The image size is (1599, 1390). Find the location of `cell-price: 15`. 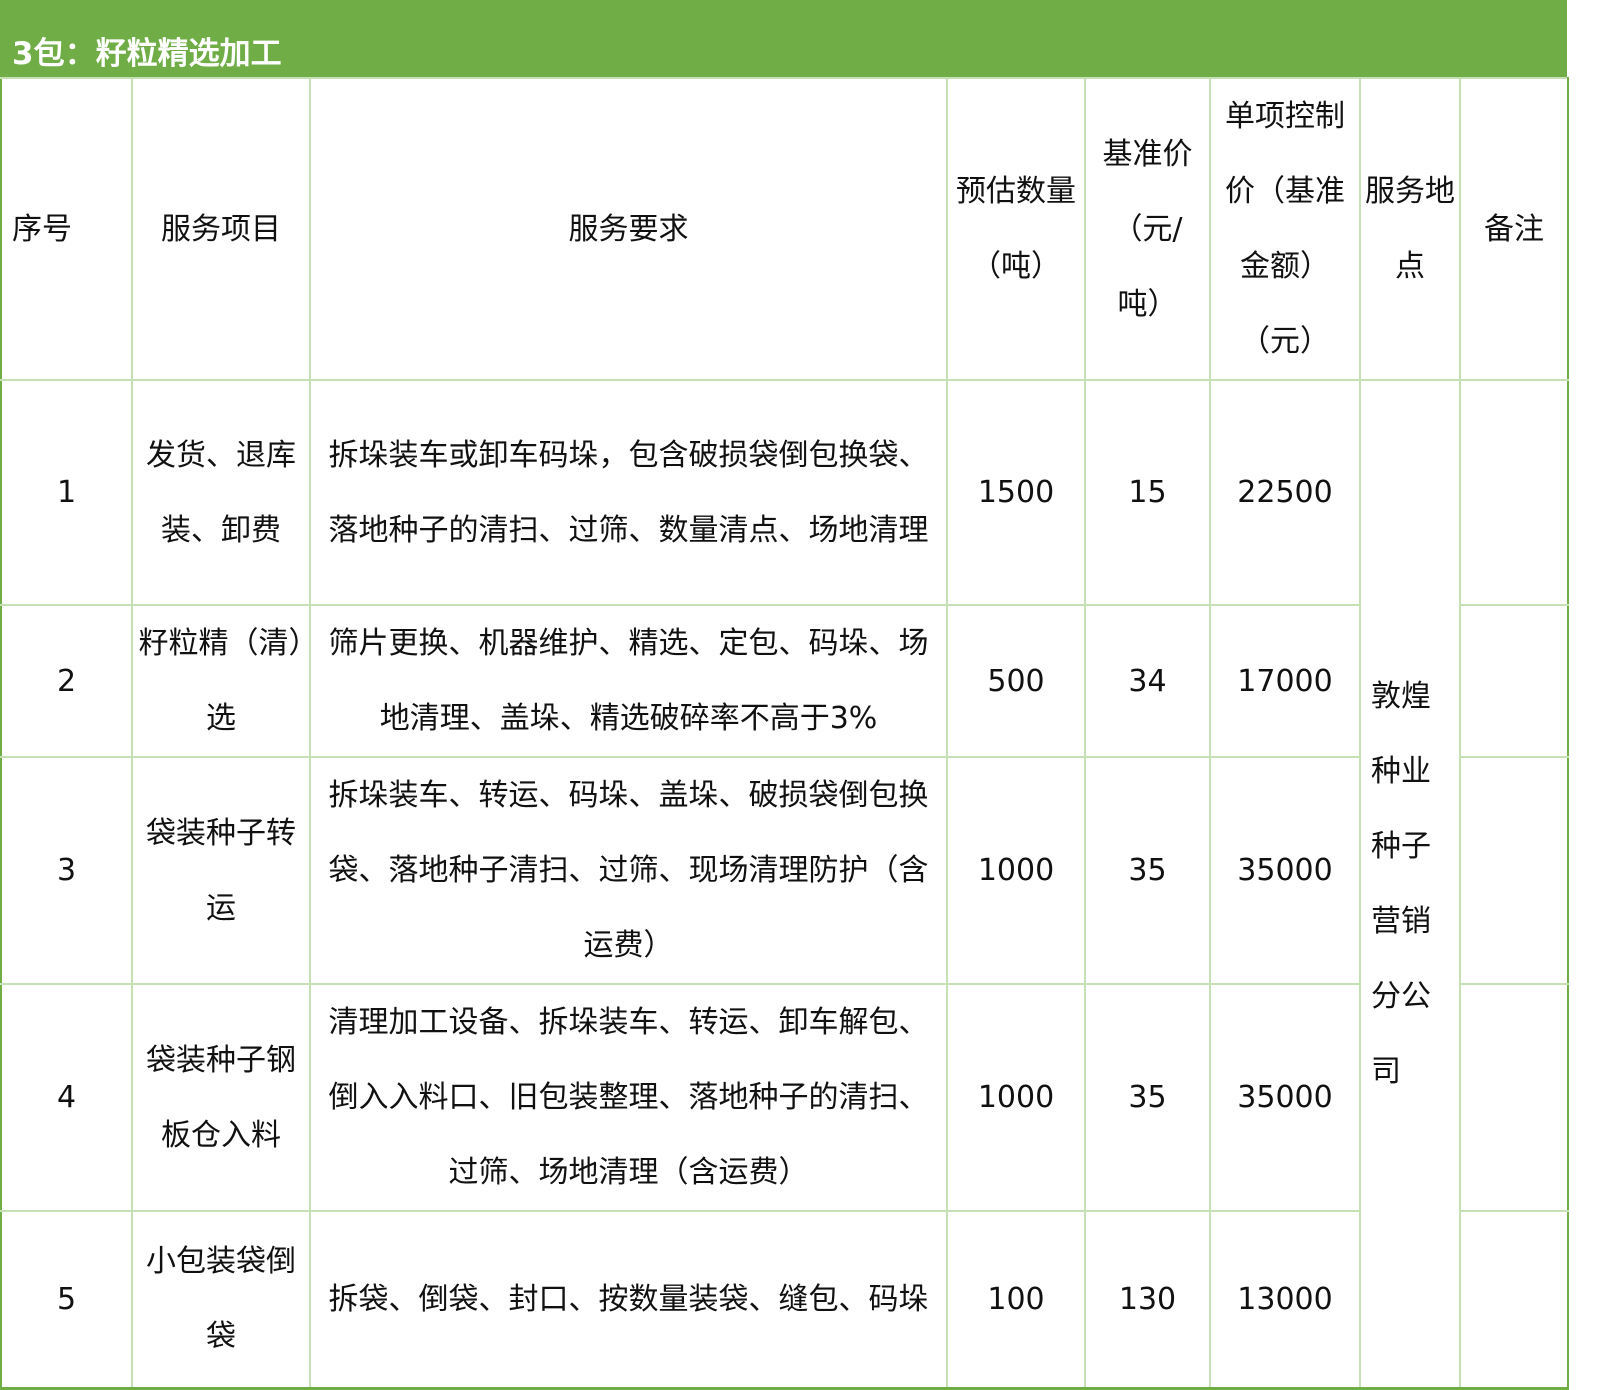

cell-price: 15 is located at coordinates (1147, 492).